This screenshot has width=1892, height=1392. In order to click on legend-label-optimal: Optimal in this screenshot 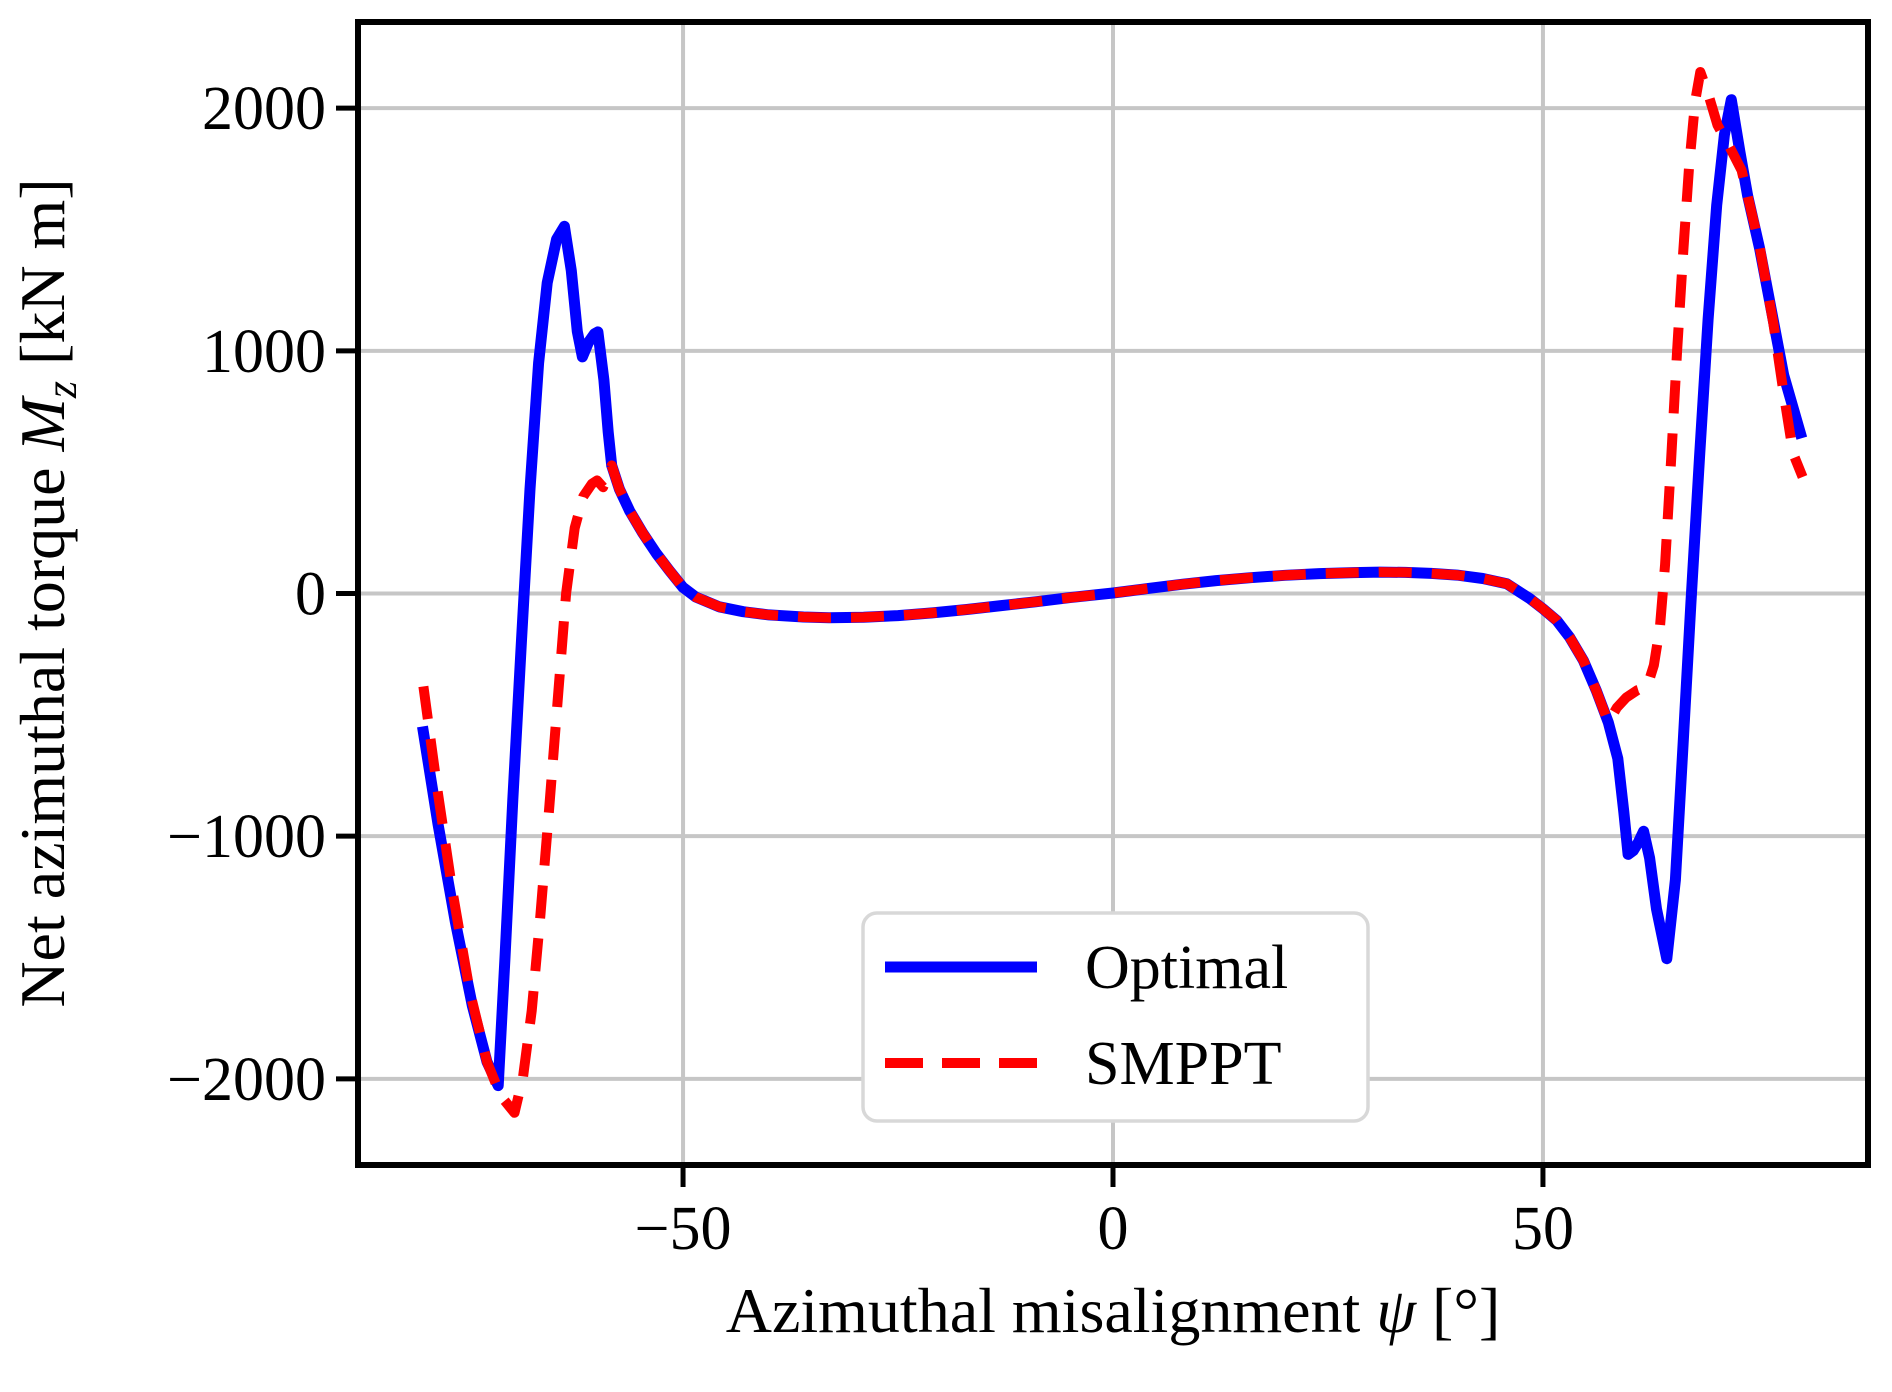, I will do `click(1186, 968)`.